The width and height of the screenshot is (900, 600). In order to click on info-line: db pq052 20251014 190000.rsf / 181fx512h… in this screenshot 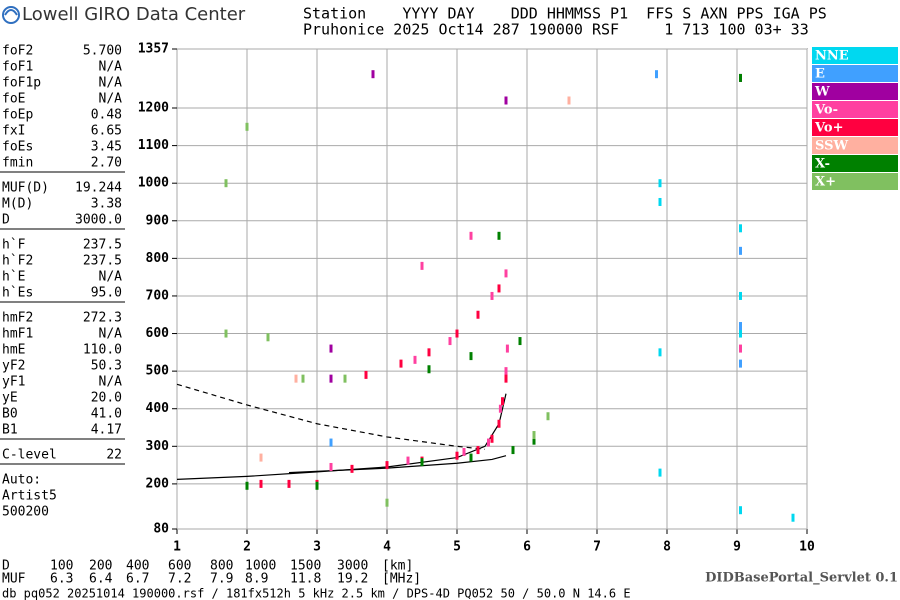, I will do `click(316, 593)`.